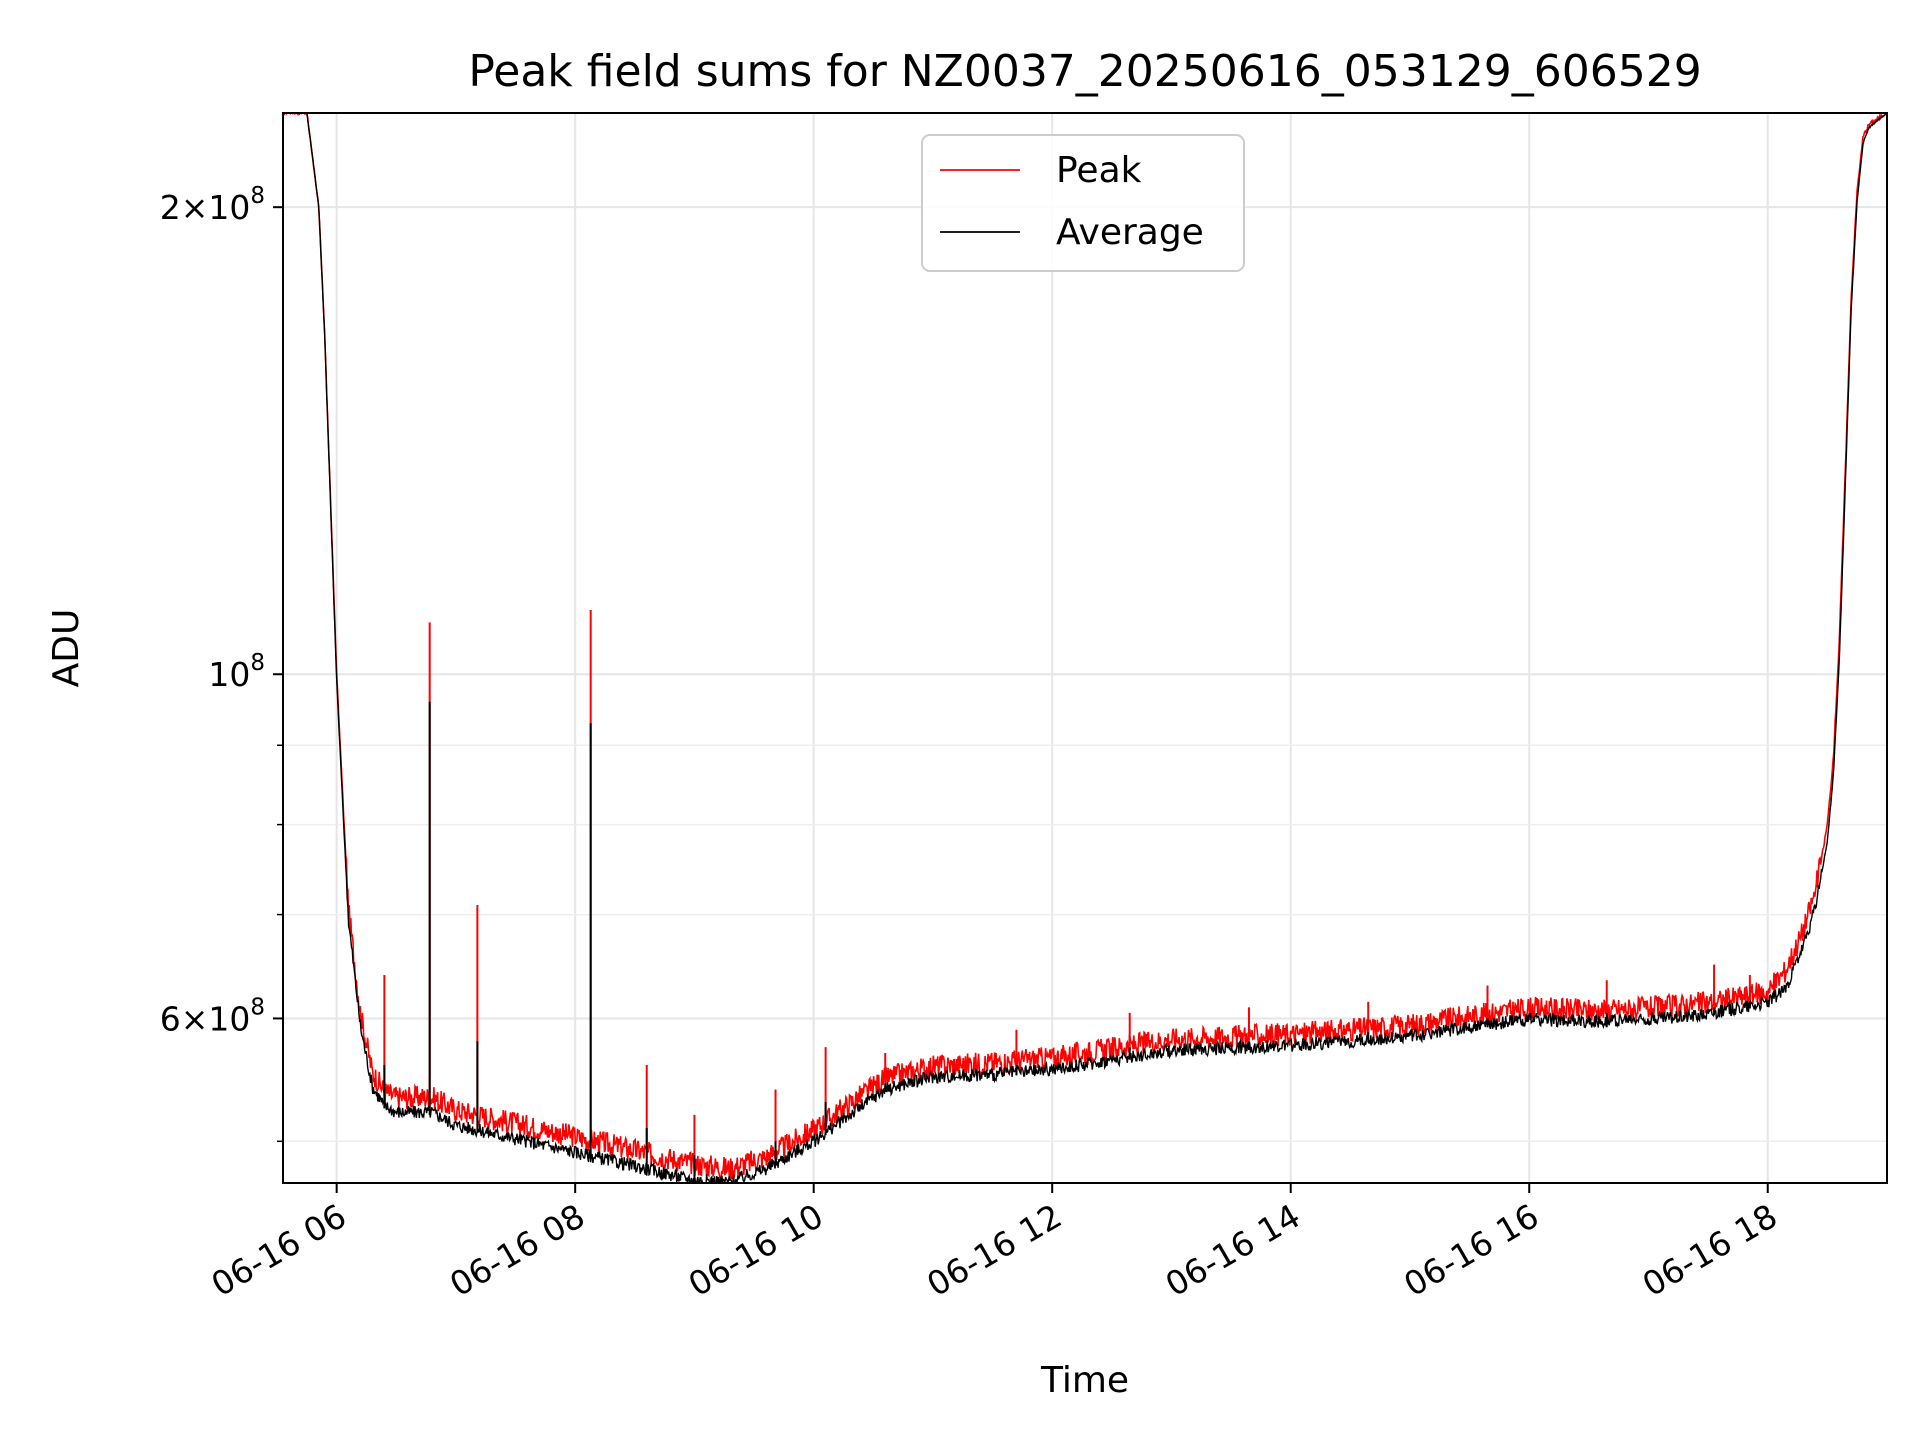 This screenshot has width=1920, height=1440. I want to click on x-axis-label: Time, so click(1084, 1380).